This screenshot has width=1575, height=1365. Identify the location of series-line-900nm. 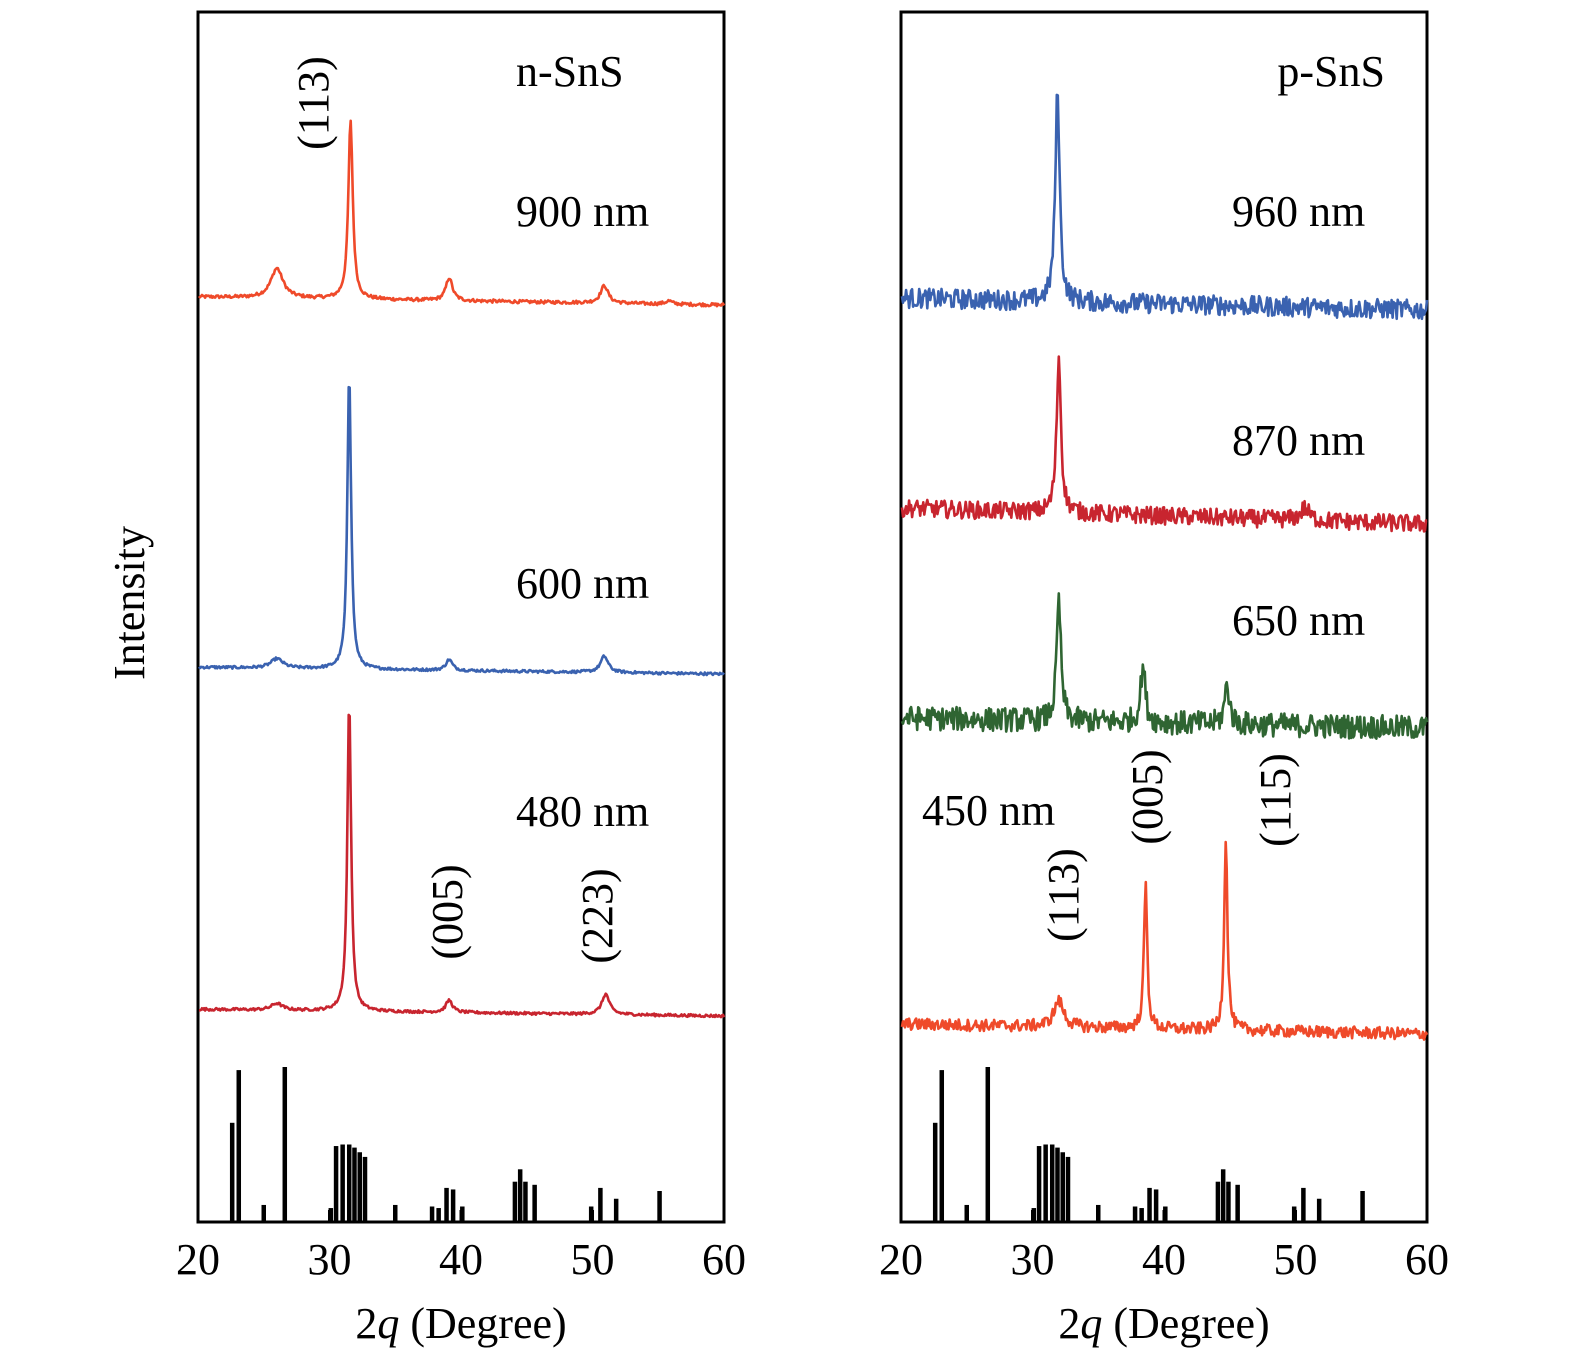
(462, 213).